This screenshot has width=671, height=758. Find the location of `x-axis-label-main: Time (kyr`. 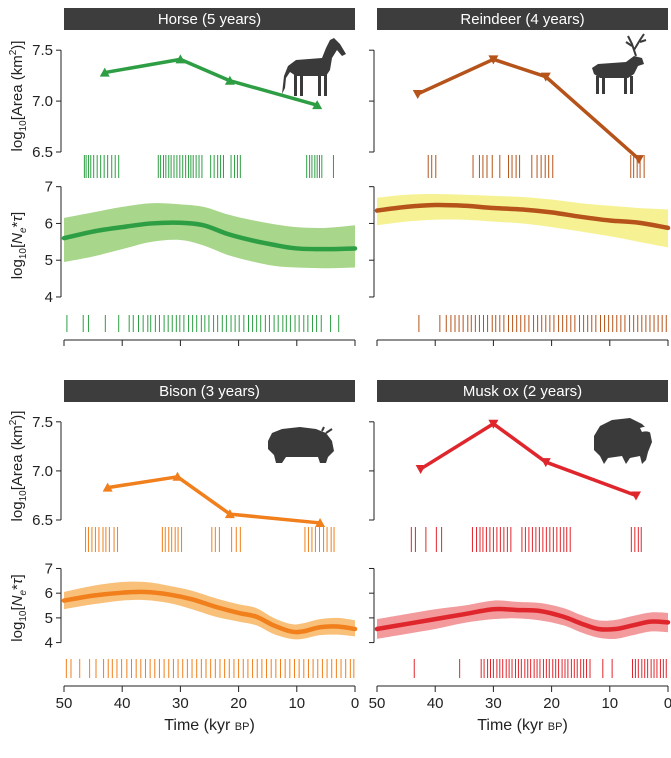

x-axis-label-main: Time (kyr is located at coordinates (512, 725).